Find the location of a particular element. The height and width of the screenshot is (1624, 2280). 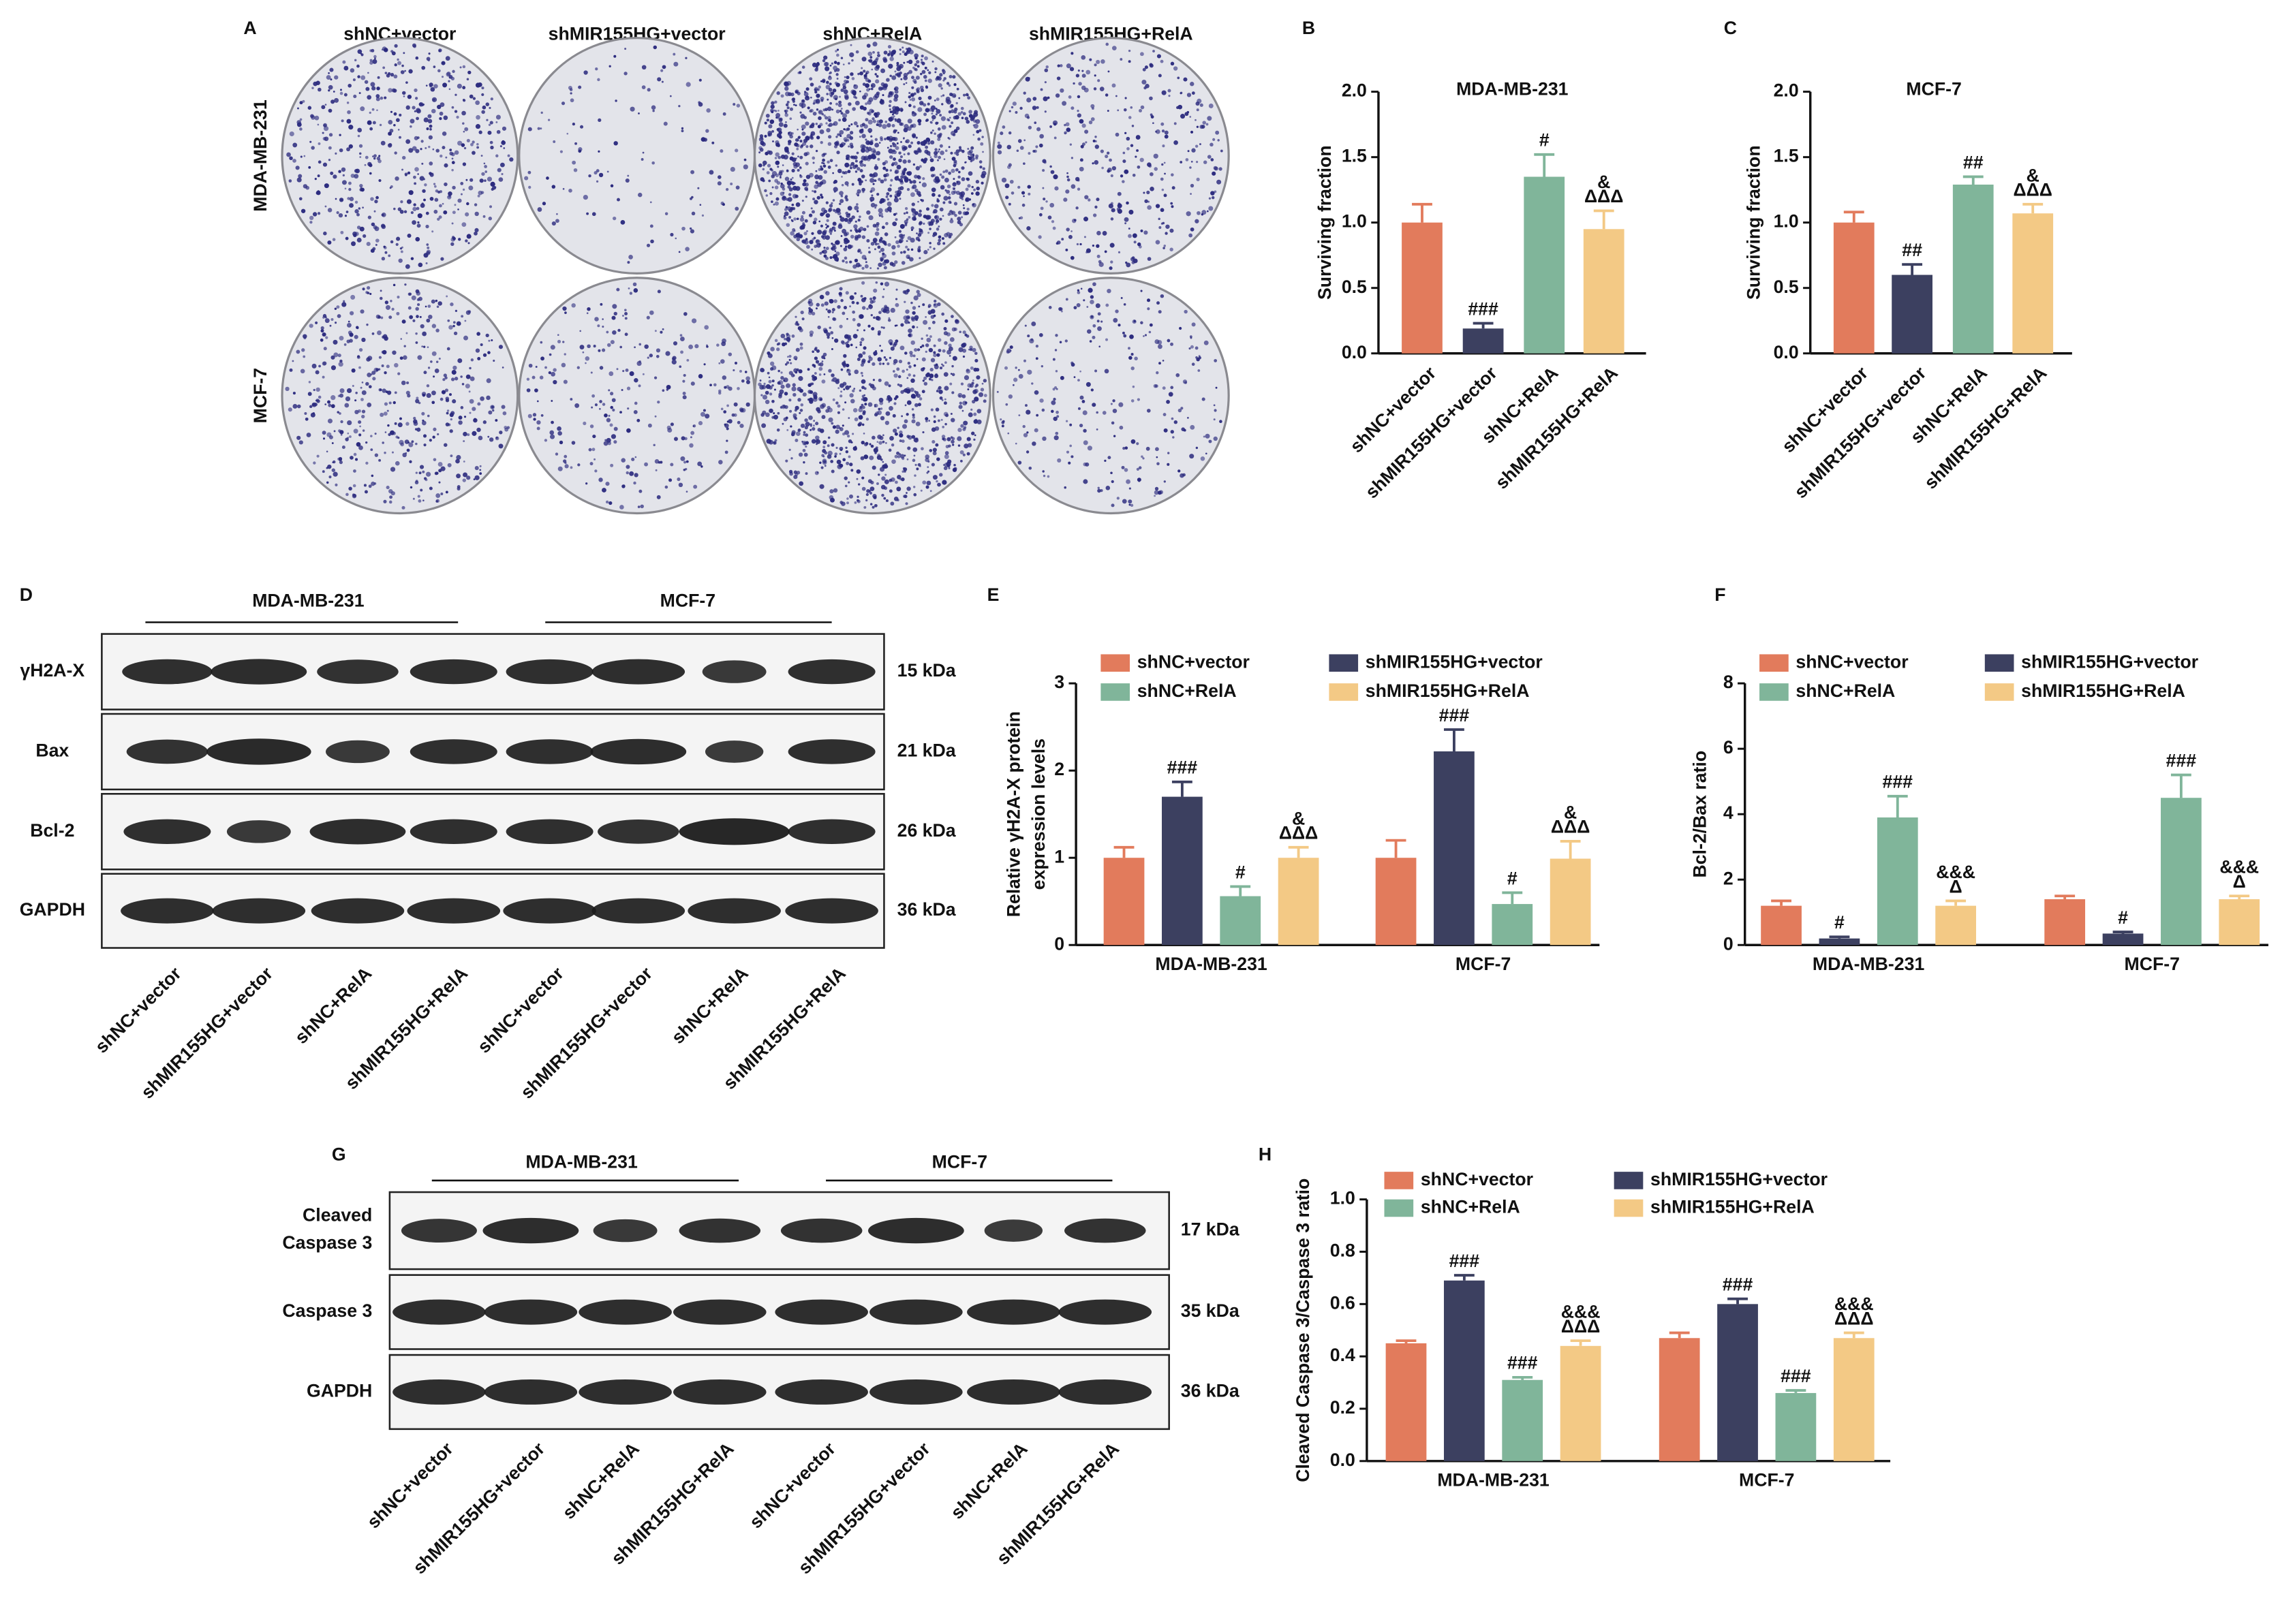

size-label: 36 kDa is located at coordinates (927, 909).